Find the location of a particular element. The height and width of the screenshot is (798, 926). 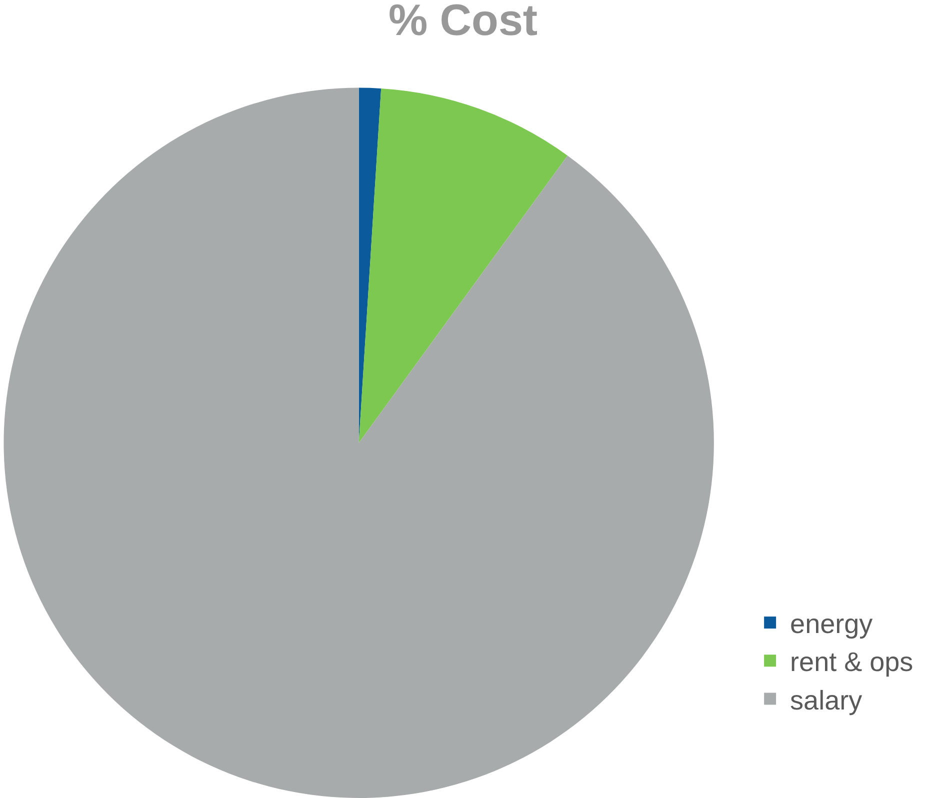

legend-label: salary is located at coordinates (826, 700).